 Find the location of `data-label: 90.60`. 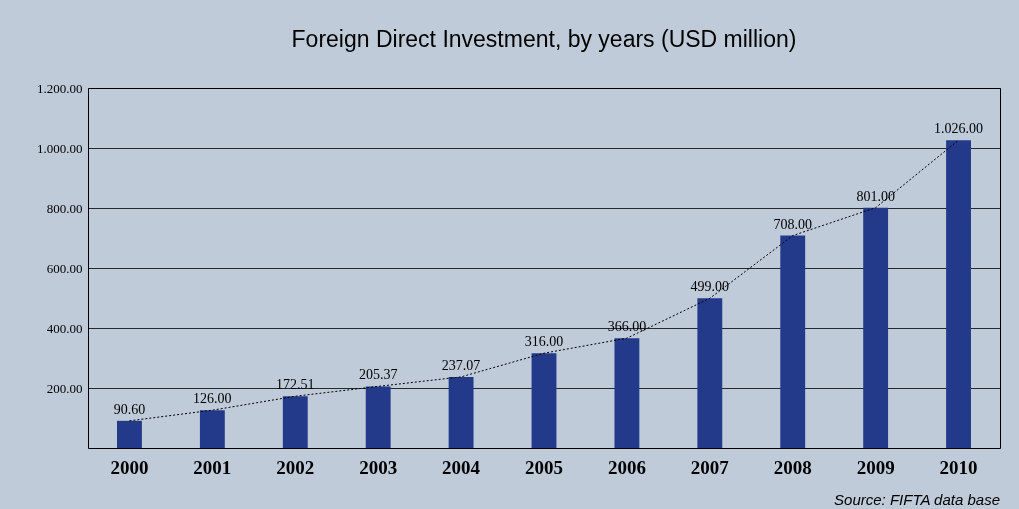

data-label: 90.60 is located at coordinates (129, 409).